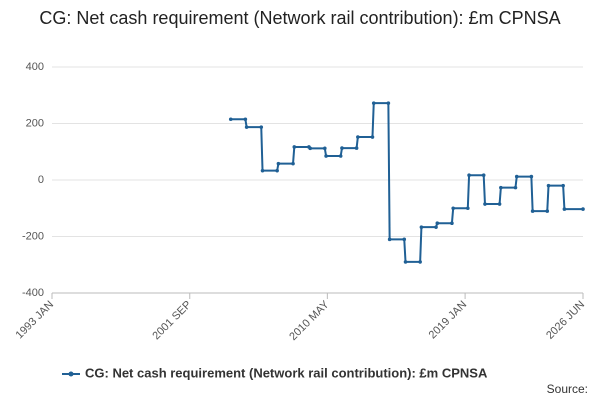  What do you see at coordinates (35, 320) in the screenshot?
I see `x-tick-label: 1993 JAN` at bounding box center [35, 320].